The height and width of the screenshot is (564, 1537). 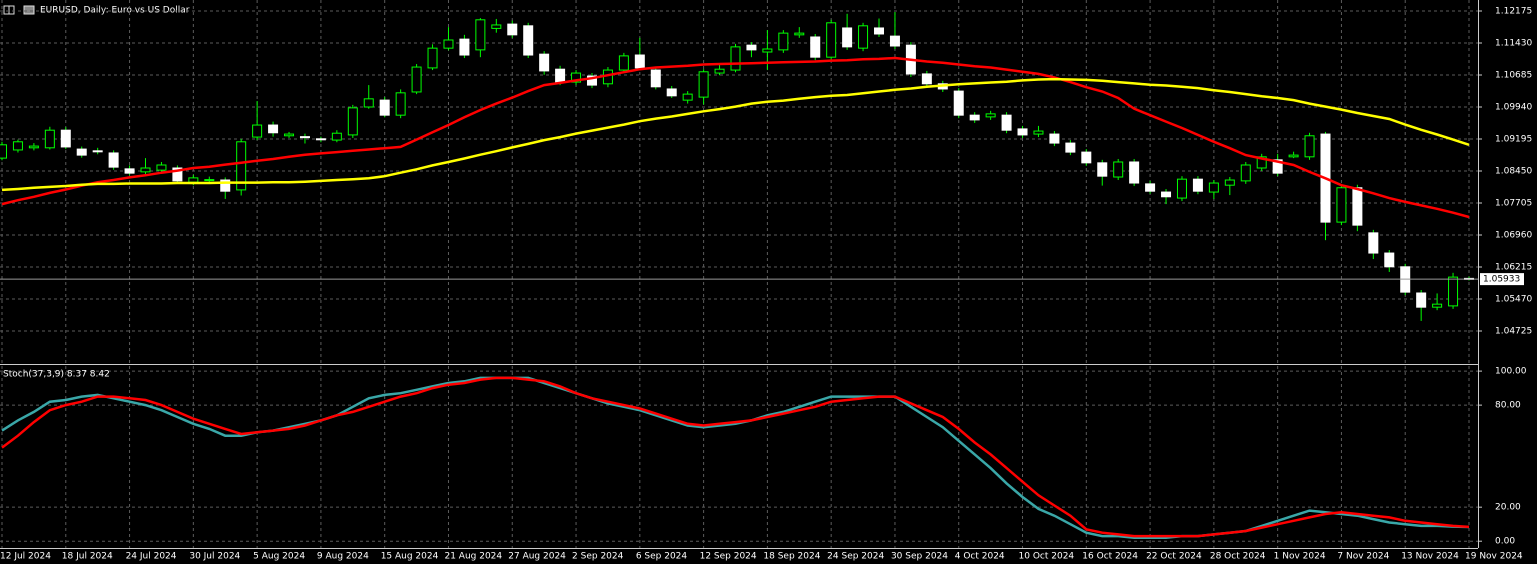 What do you see at coordinates (473, 557) in the screenshot?
I see `x-tick-label: 21 Aug 2024` at bounding box center [473, 557].